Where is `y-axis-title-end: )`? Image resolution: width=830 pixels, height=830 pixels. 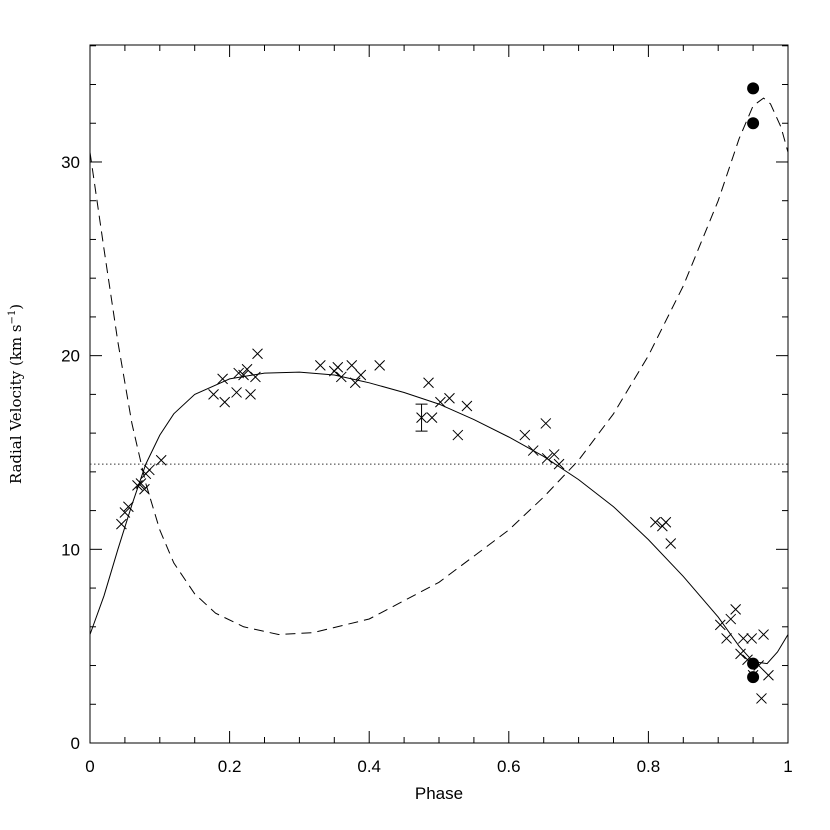
y-axis-title-end: ) is located at coordinates (16, 307).